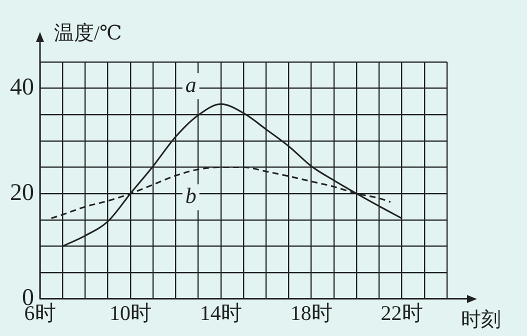  What do you see at coordinates (130, 312) in the screenshot?
I see `x-tick-label: 10时` at bounding box center [130, 312].